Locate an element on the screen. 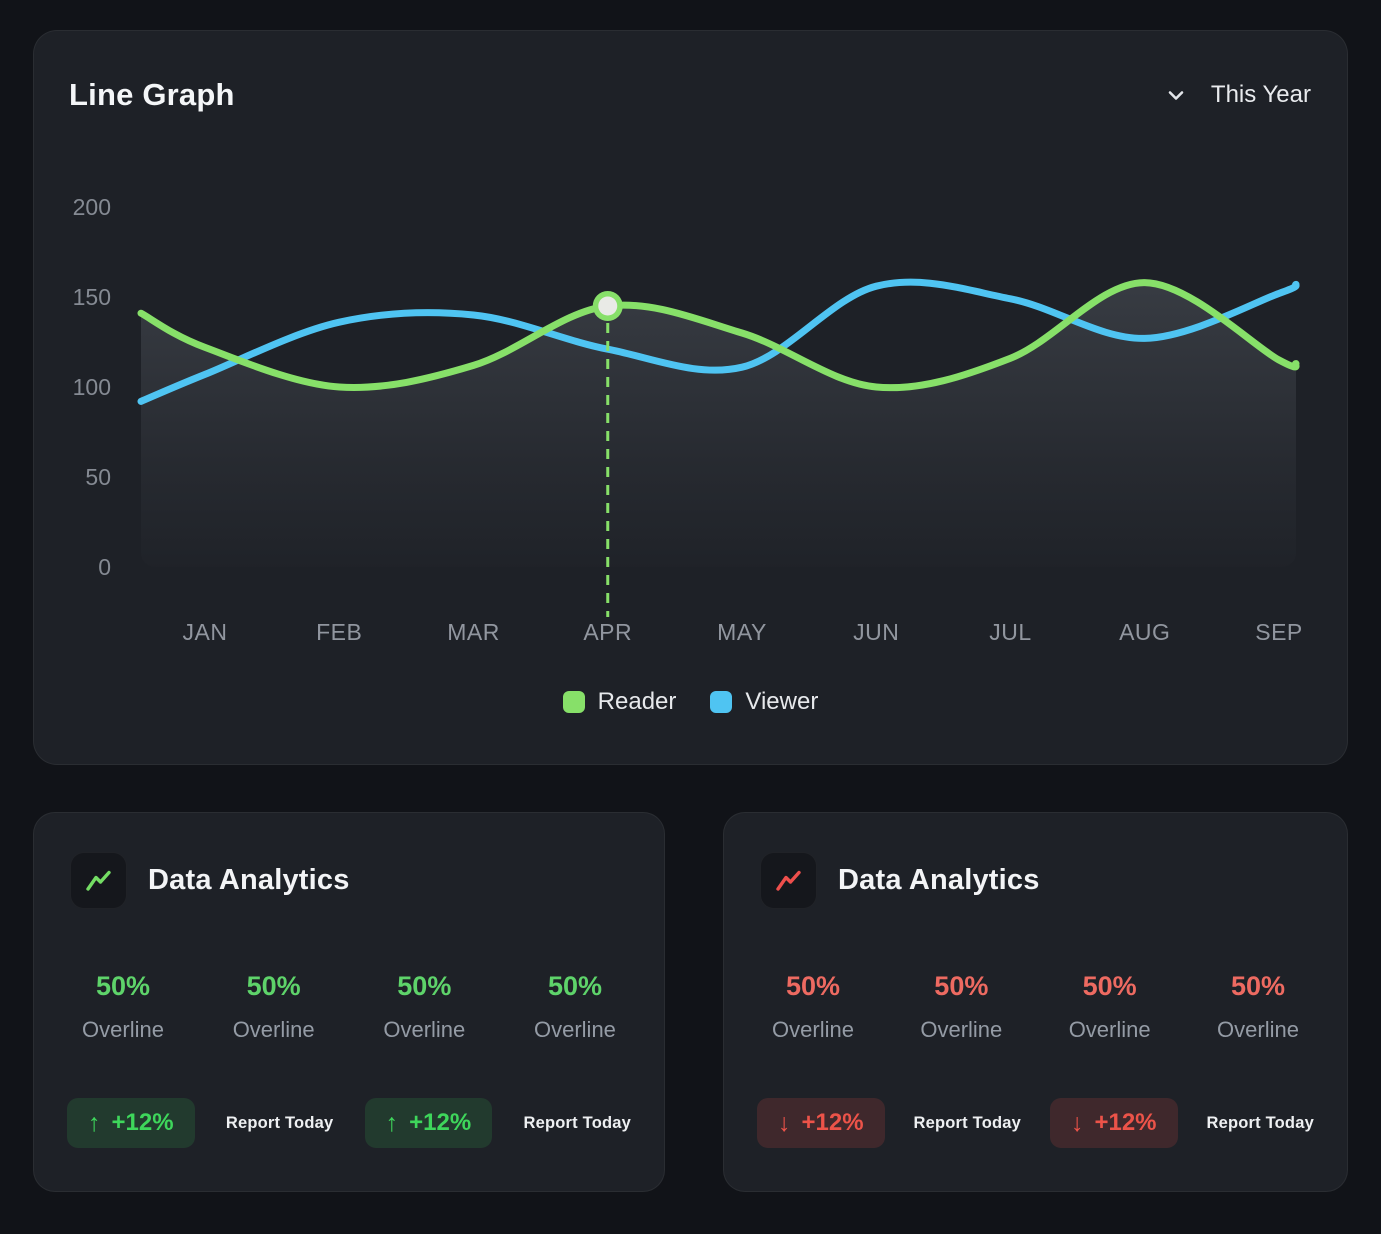 The image size is (1381, 1234). viewer-line is located at coordinates (718, 341).